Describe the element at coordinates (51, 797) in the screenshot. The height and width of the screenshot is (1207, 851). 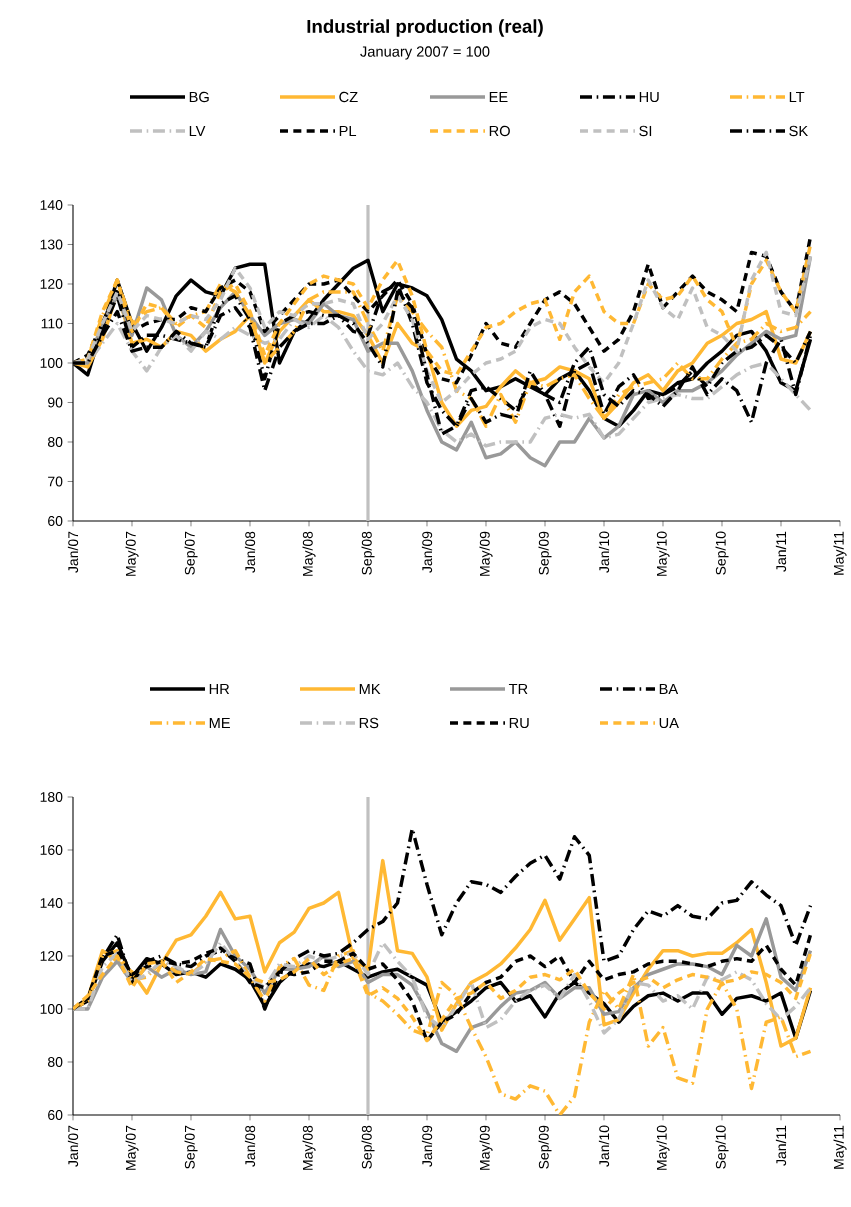
I see `y-tick-label: 180` at that location.